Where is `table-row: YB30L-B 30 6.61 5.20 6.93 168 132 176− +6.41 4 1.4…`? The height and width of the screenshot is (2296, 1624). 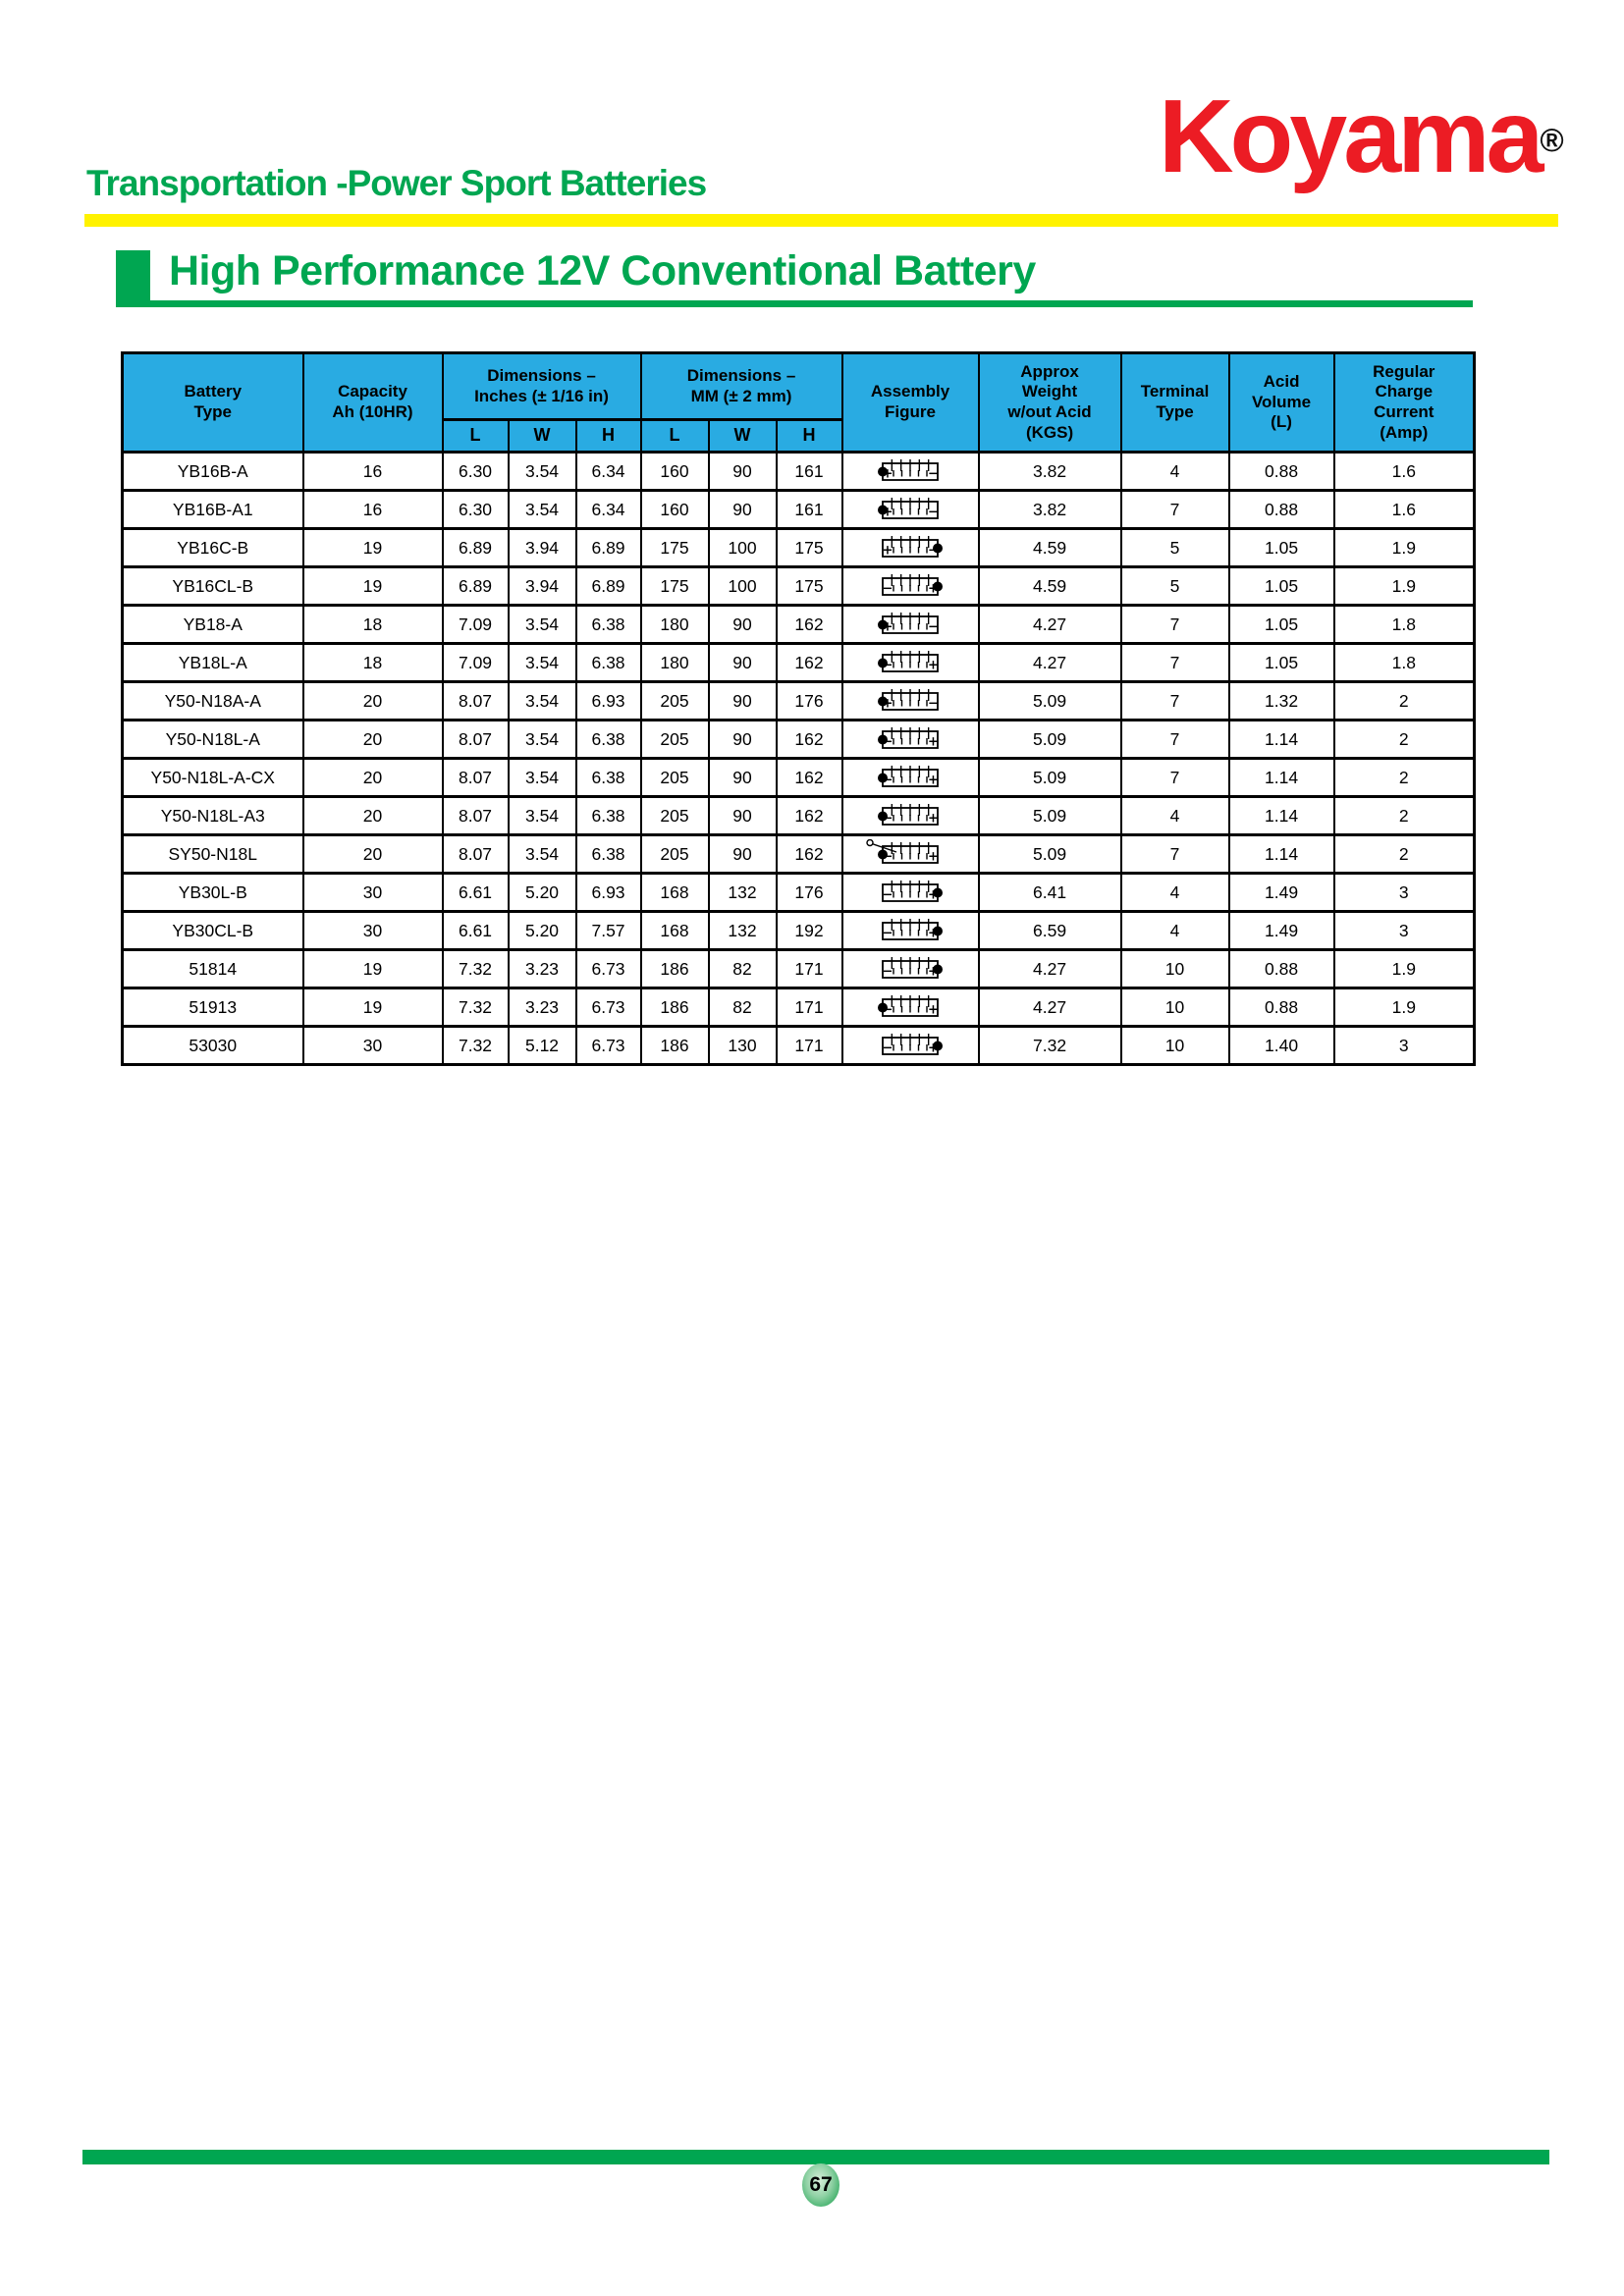 table-row: YB30L-B 30 6.61 5.20 6.93 168 132 176− +6.41 4 1.4… is located at coordinates (798, 892).